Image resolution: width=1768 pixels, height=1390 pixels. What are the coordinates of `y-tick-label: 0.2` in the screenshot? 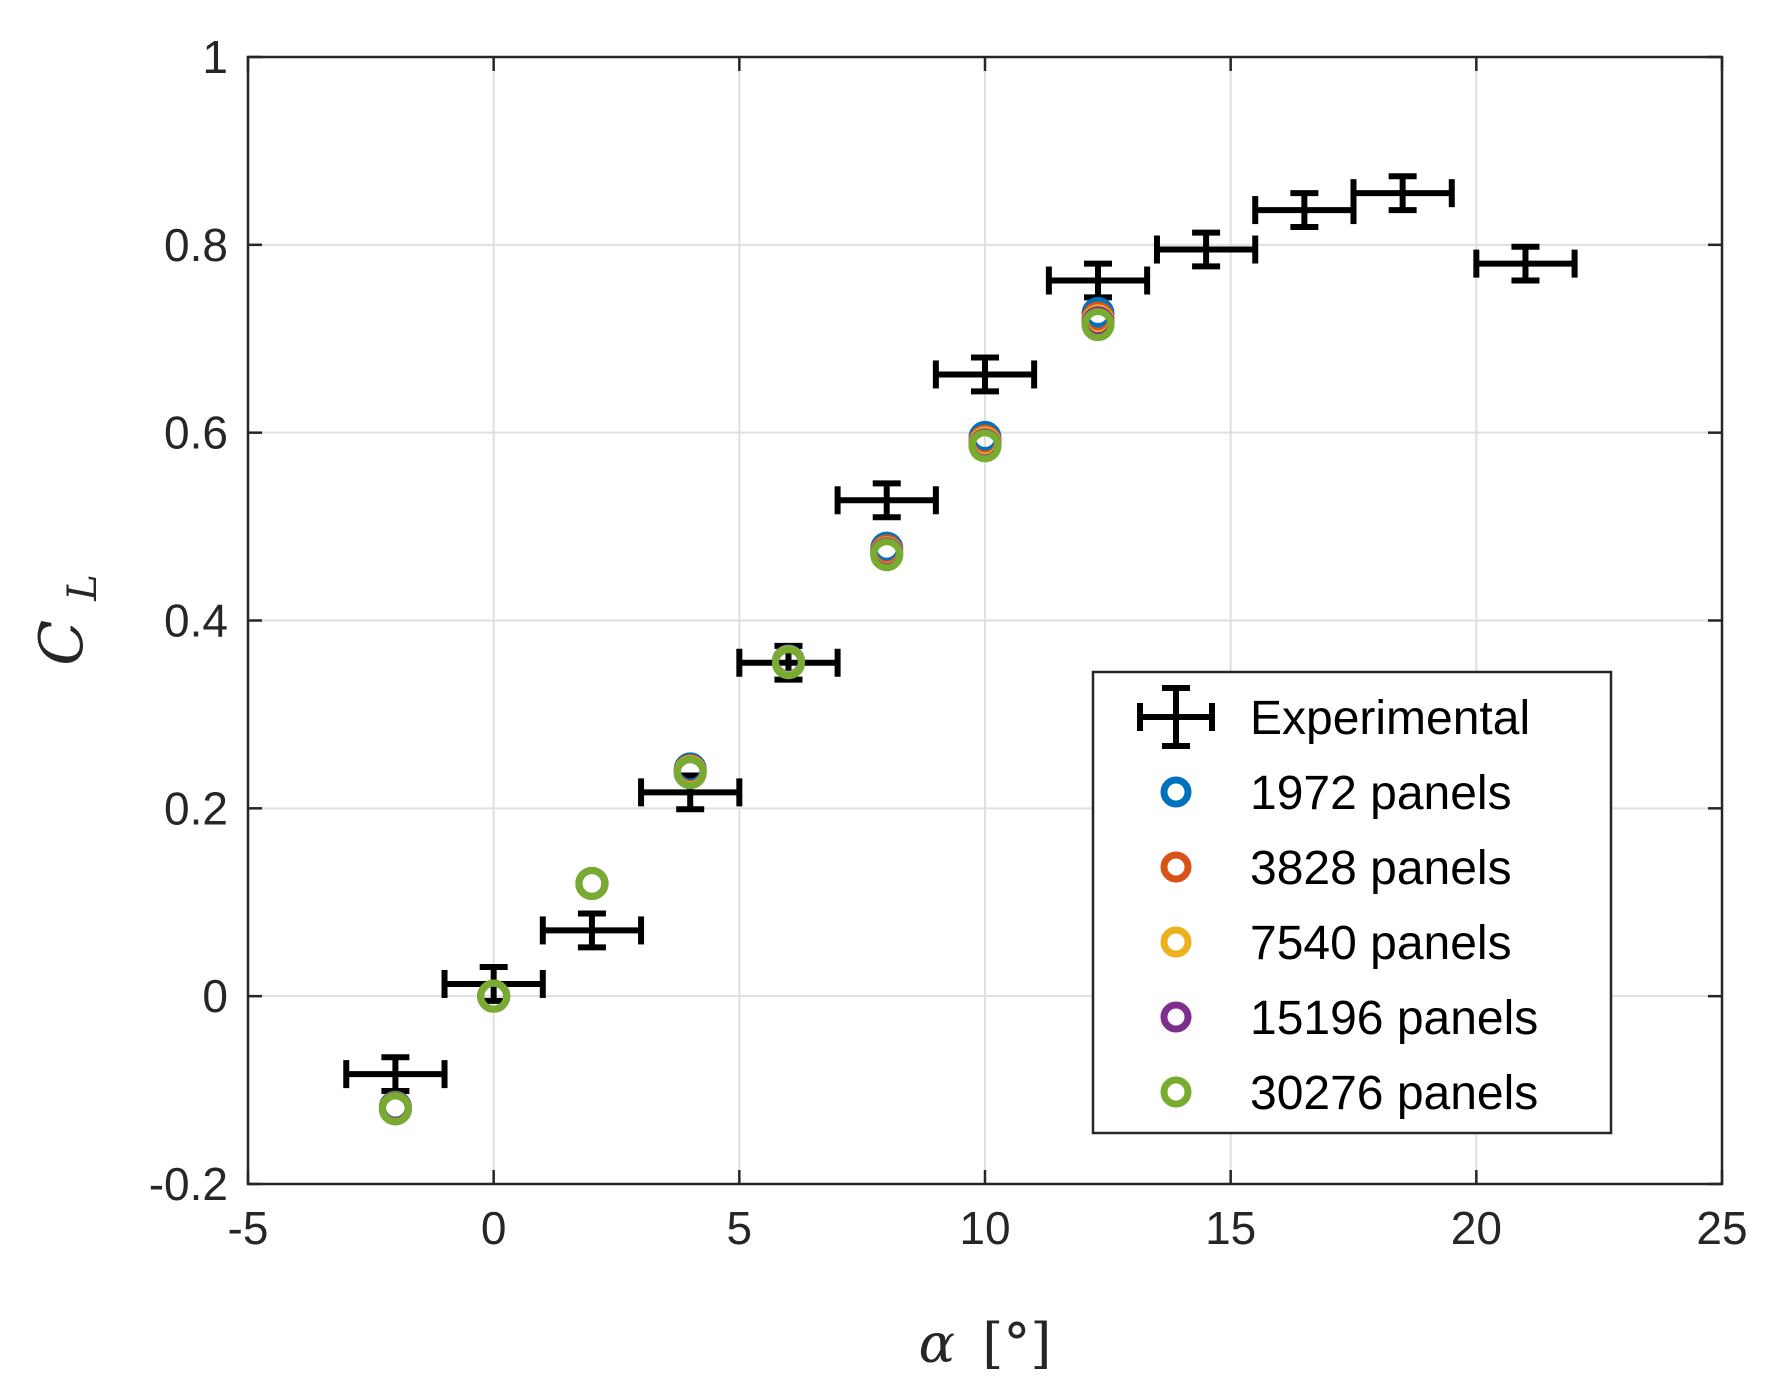 It's located at (196, 808).